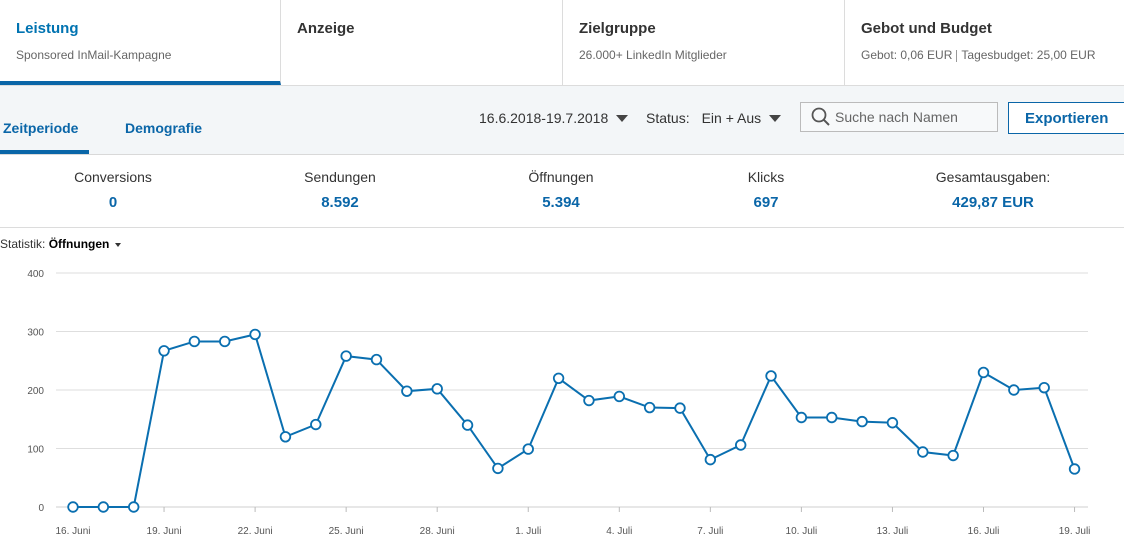  Describe the element at coordinates (1066, 118) in the screenshot. I see `export-button: Exportieren` at that location.